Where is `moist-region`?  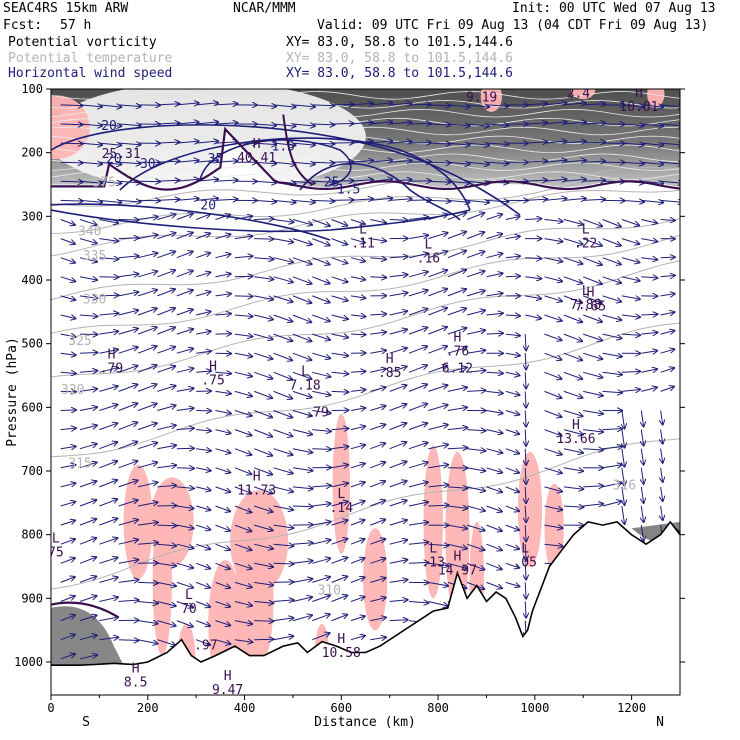 moist-region is located at coordinates (375, 579).